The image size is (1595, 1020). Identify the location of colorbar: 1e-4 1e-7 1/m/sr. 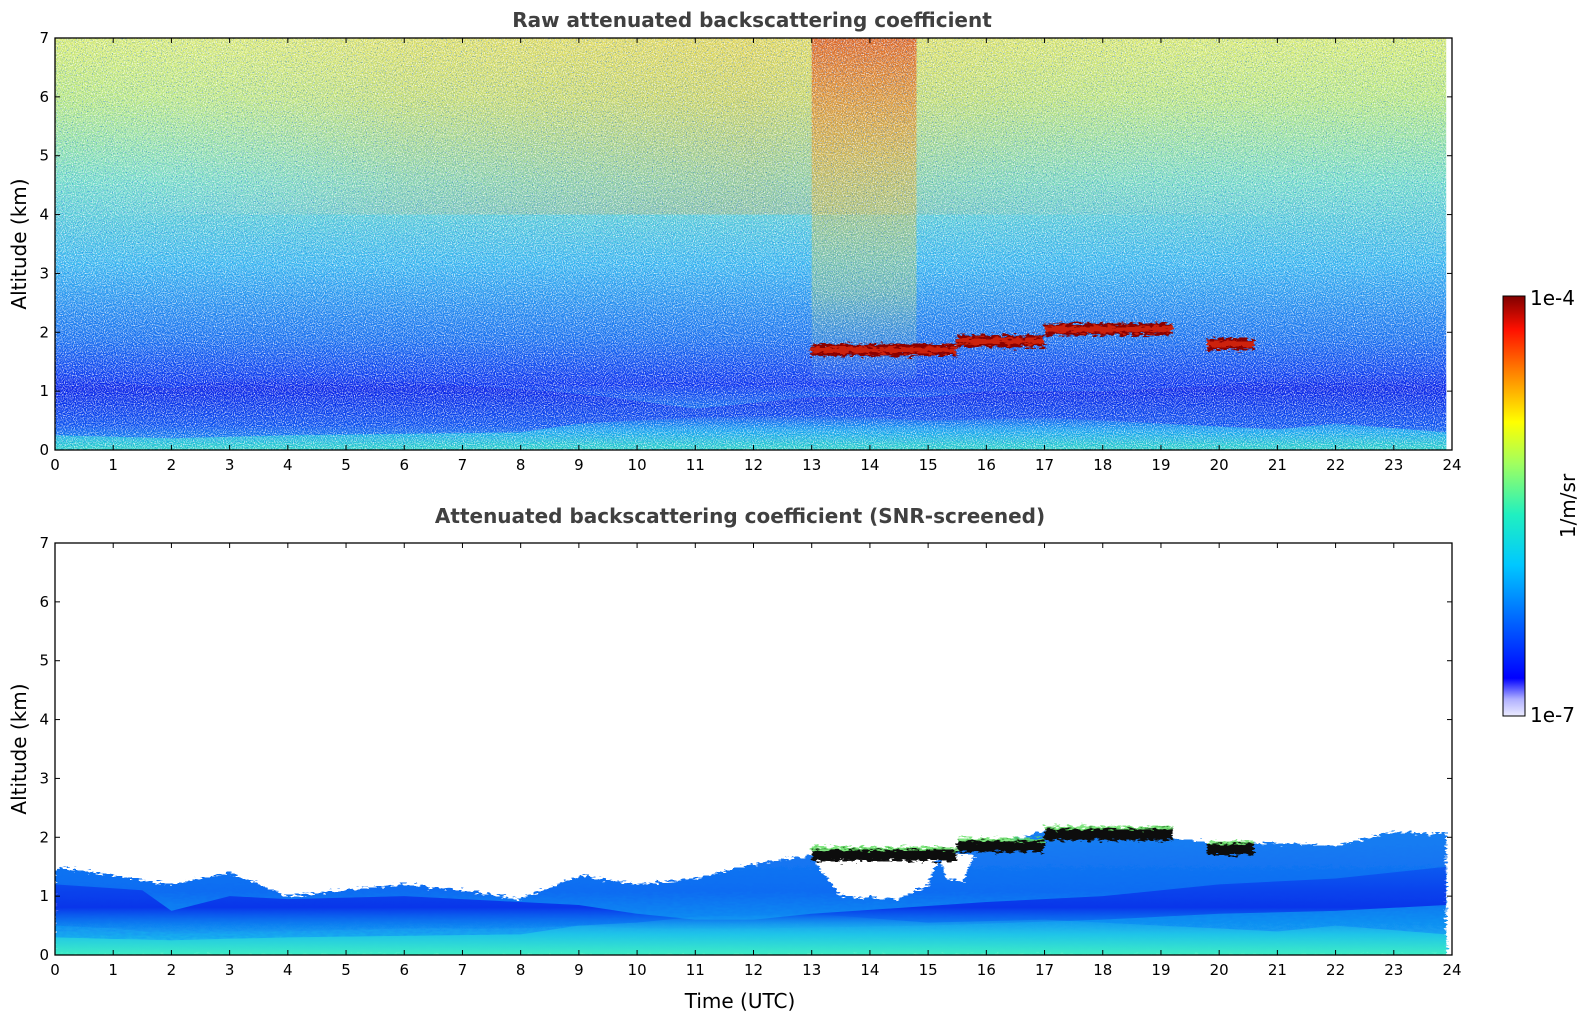
(1541, 506).